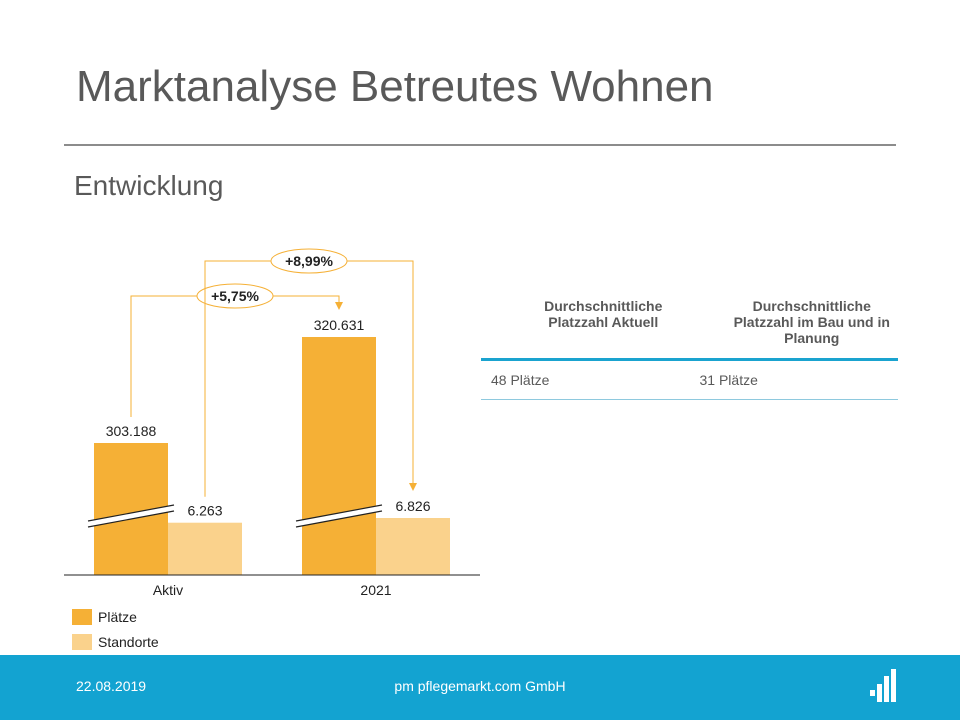 This screenshot has height=720, width=960. What do you see at coordinates (111, 686) in the screenshot?
I see `footer-date: 22.08.2019` at bounding box center [111, 686].